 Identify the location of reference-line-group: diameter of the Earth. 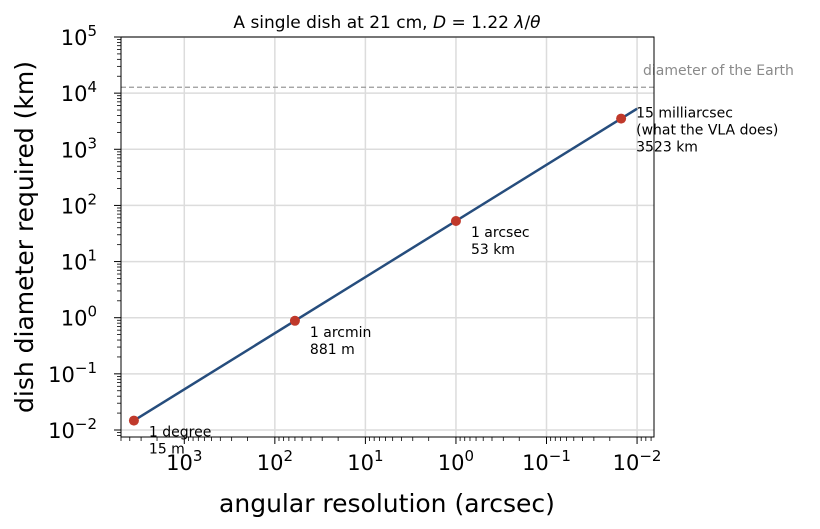
(457, 75).